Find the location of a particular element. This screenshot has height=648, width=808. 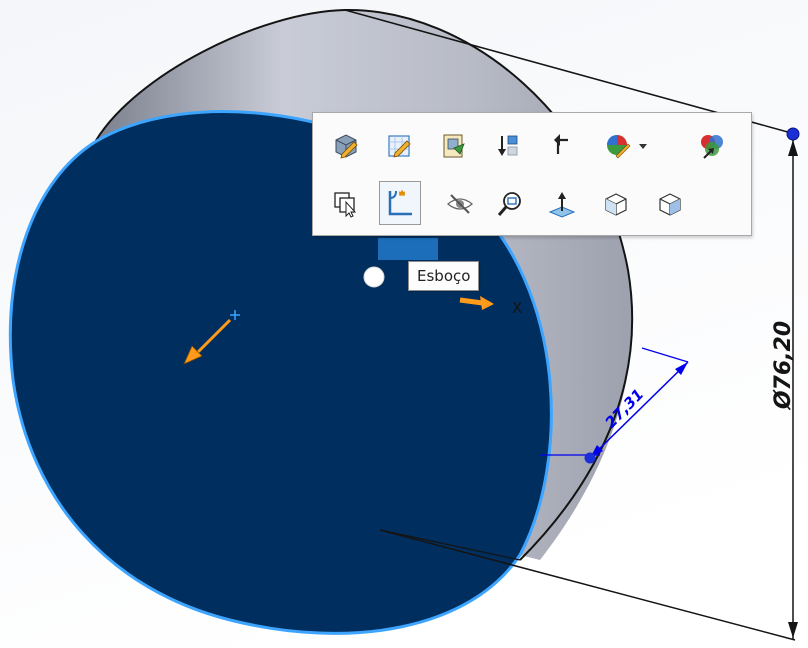

rollback-button is located at coordinates (507, 145).